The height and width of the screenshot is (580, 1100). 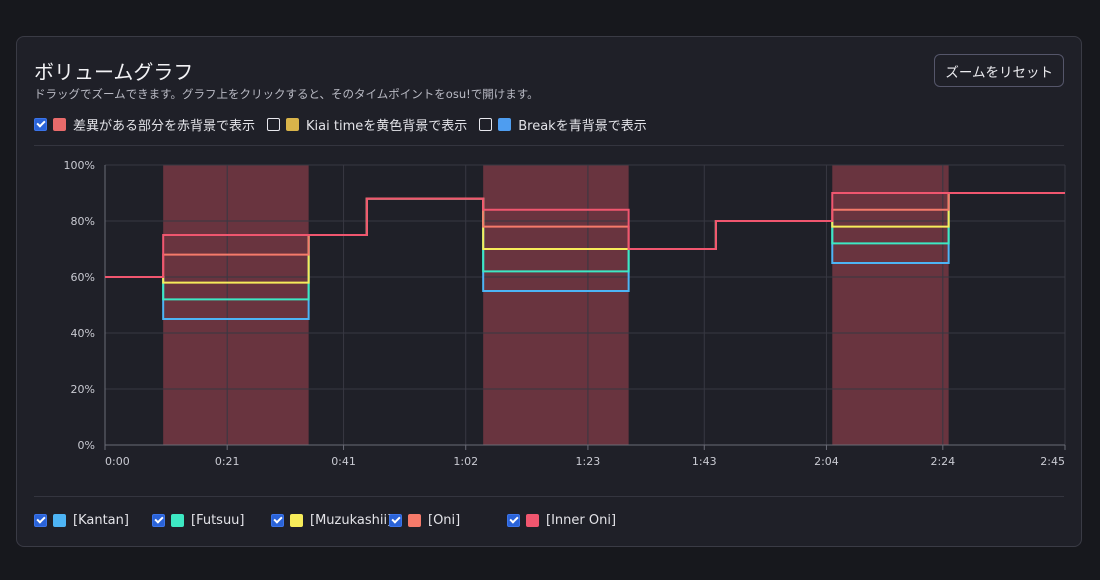 I want to click on x-tick-label: 1:23, so click(x=588, y=461).